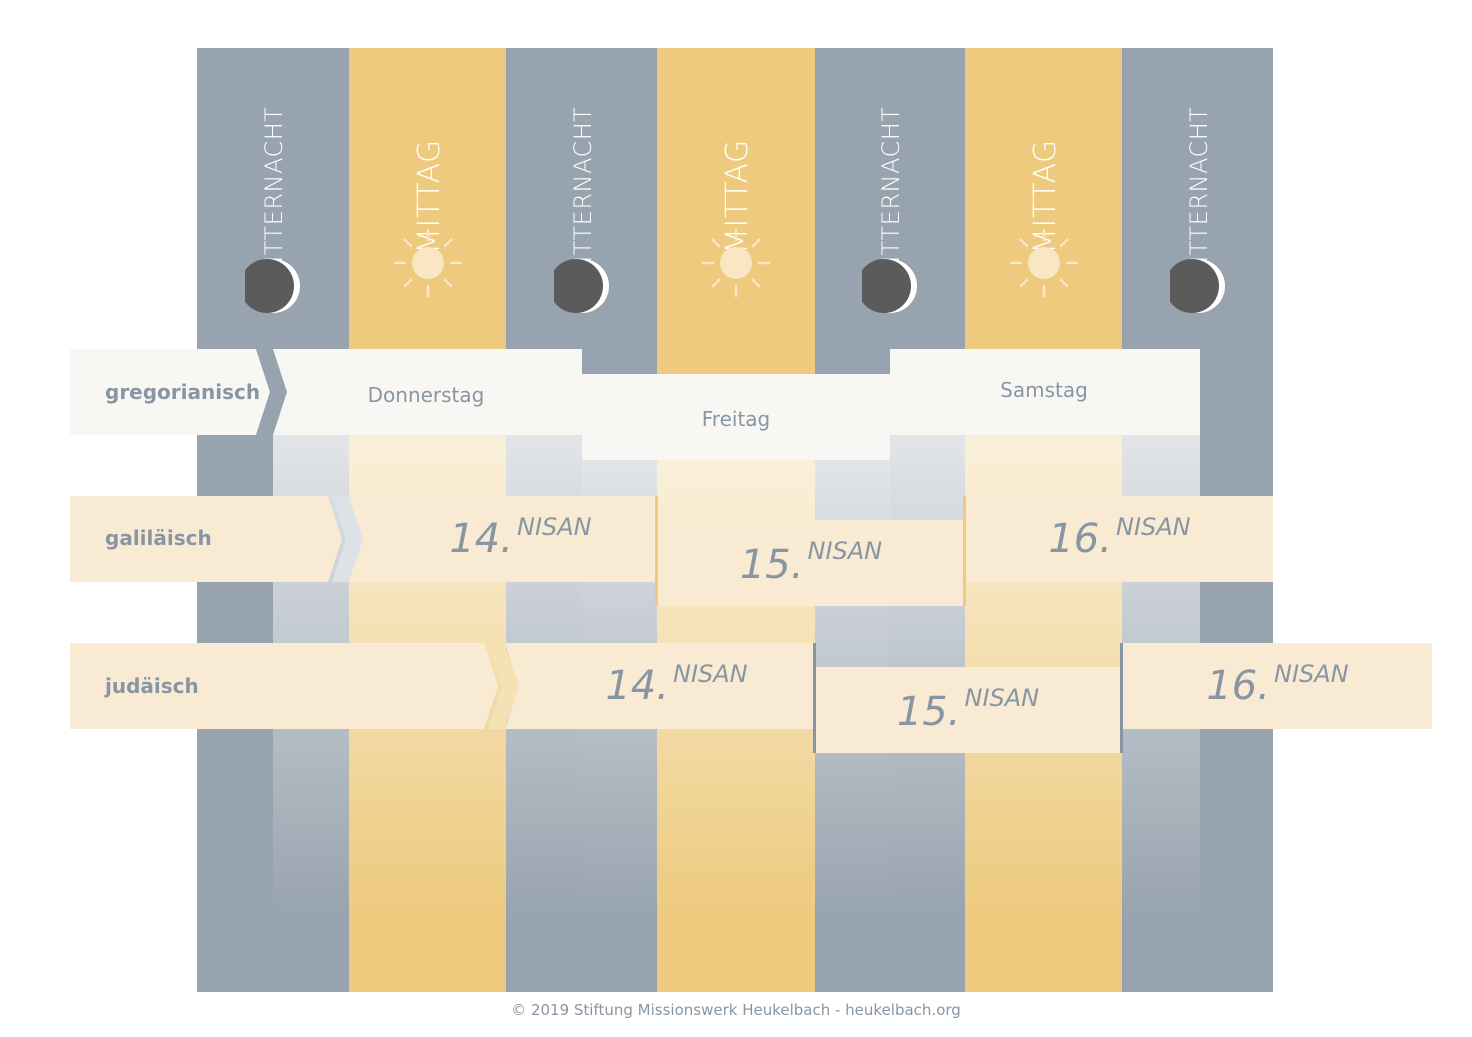 The image size is (1472, 1037). Describe the element at coordinates (283, 392) in the screenshot. I see `gregorian-day-start-notch` at that location.